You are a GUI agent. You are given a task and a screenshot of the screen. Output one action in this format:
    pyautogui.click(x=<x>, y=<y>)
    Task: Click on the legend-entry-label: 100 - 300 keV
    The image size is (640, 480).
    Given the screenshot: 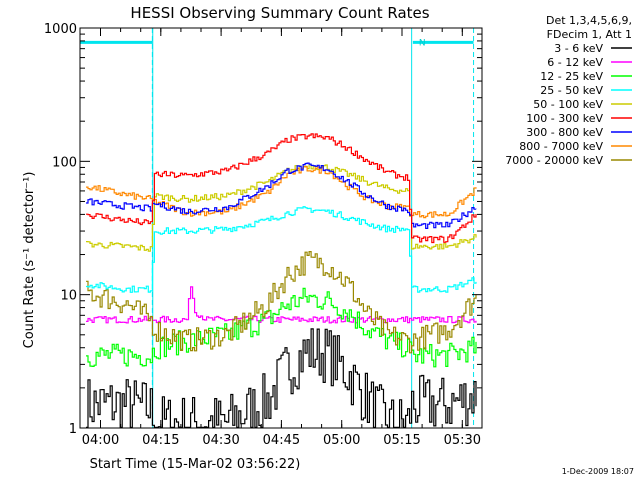 What is the action you would take?
    pyautogui.click(x=564, y=118)
    